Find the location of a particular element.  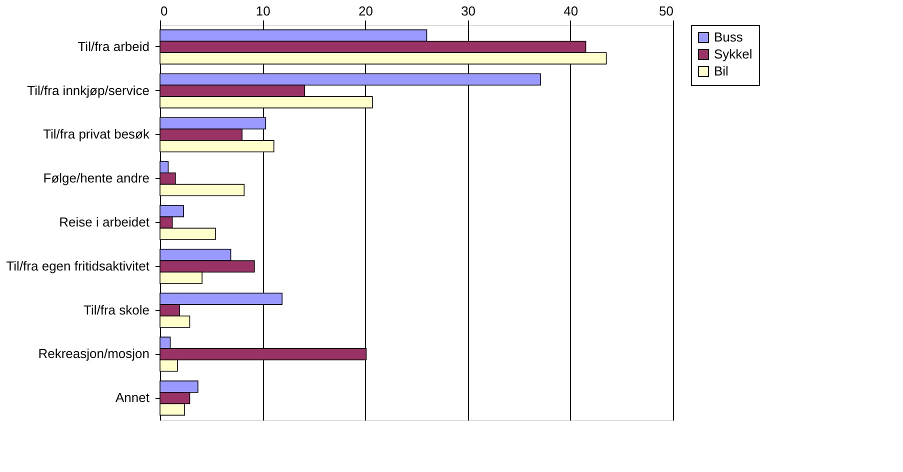

x-tick-label: 40 is located at coordinates (571, 11).